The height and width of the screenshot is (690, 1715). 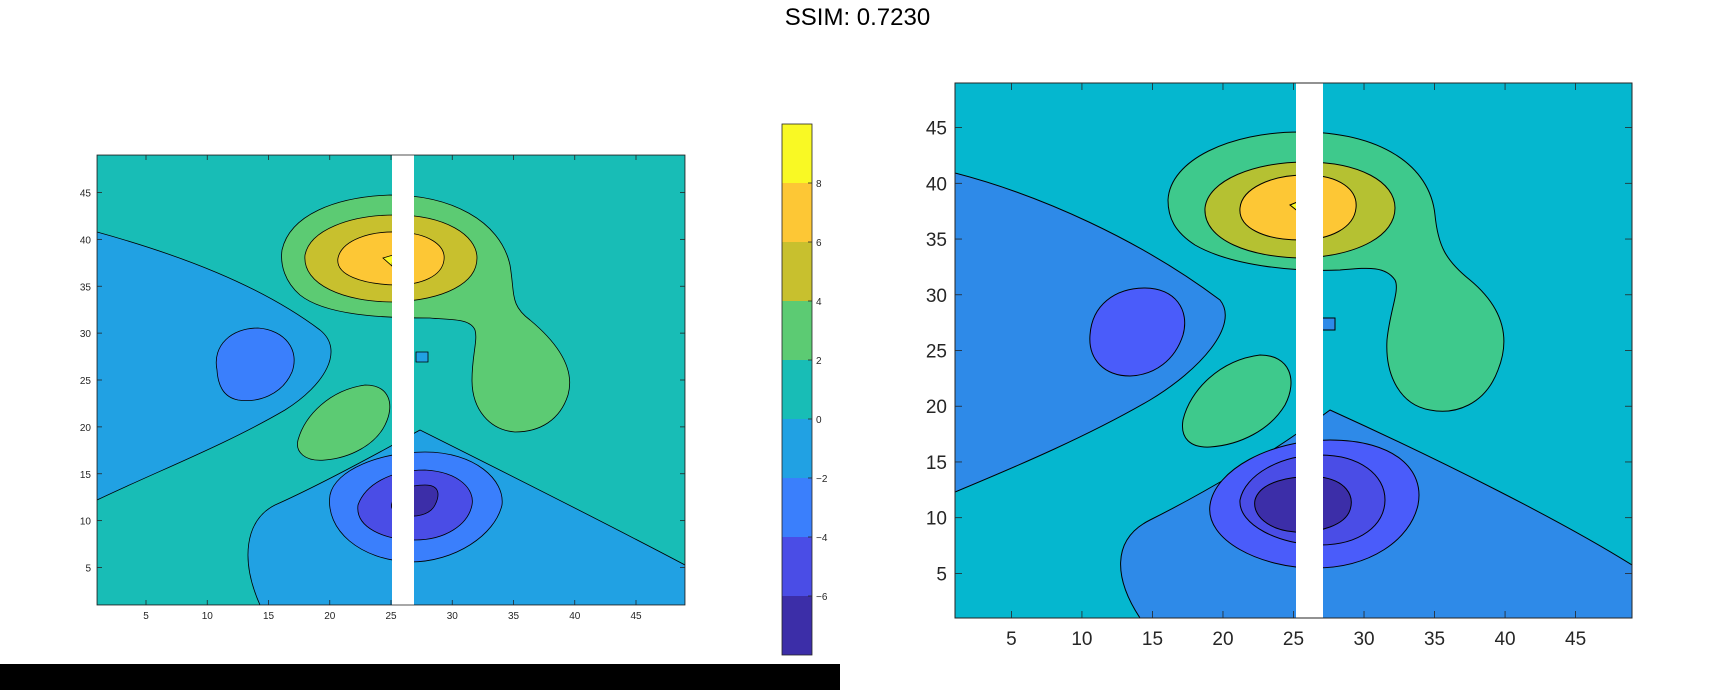 I want to click on left-masked-column, so click(x=403, y=380).